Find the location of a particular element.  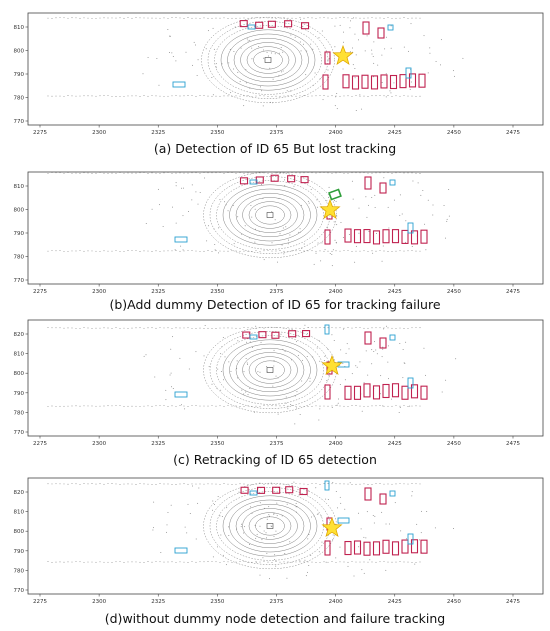

x-tick-label: 2375 is located at coordinates (277, 444).